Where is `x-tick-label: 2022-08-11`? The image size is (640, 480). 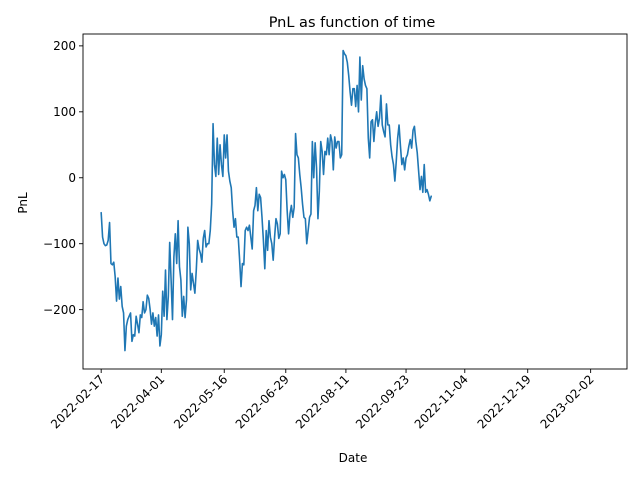
x-tick-label: 2022-08-11 is located at coordinates (322, 401).